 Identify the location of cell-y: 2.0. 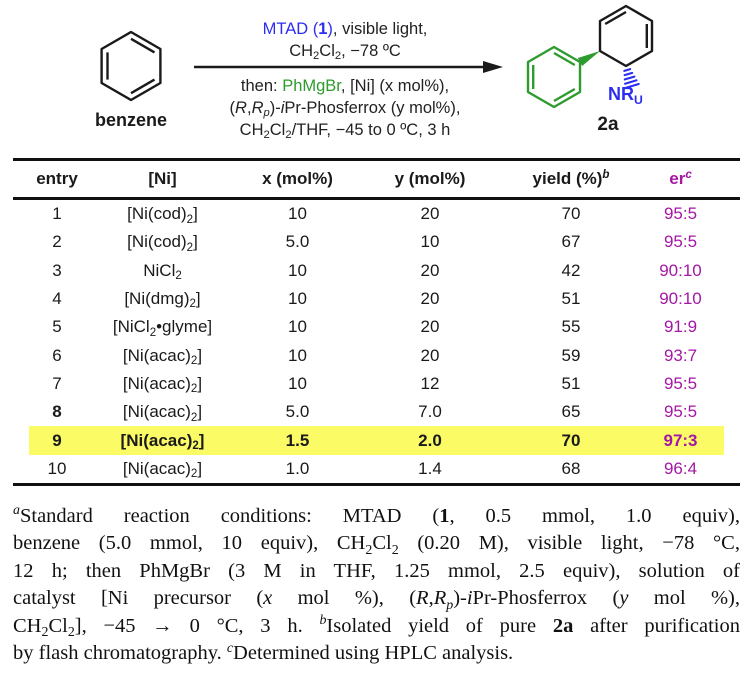
(430, 440).